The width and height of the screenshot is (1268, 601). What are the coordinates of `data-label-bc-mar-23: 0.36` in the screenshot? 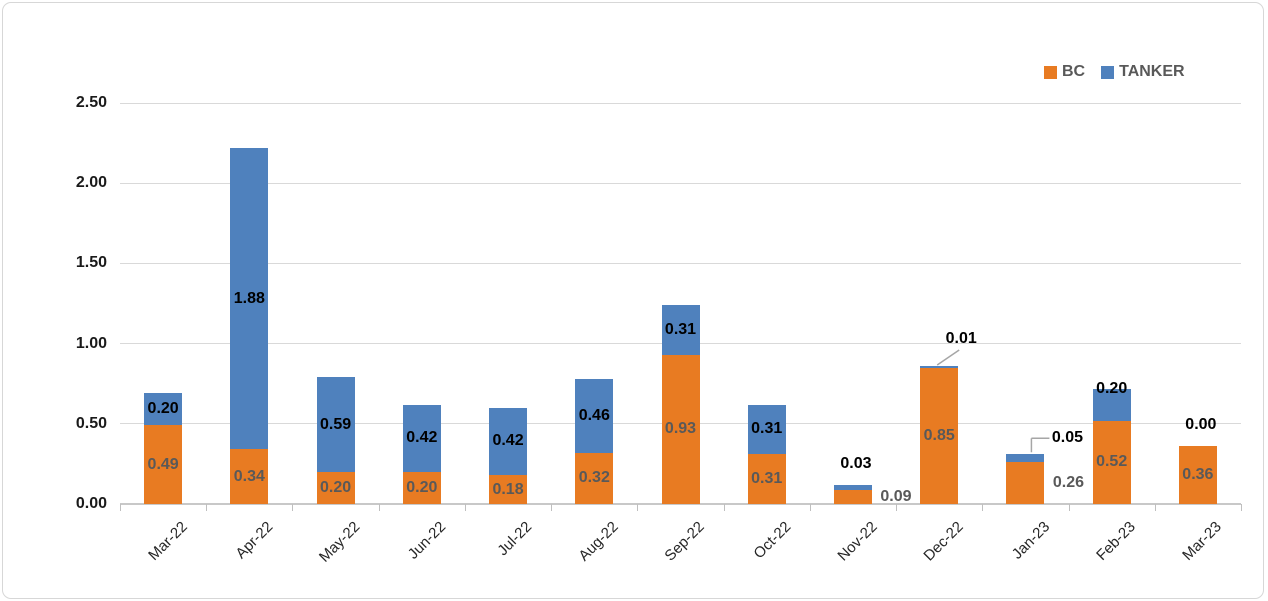 It's located at (1198, 475).